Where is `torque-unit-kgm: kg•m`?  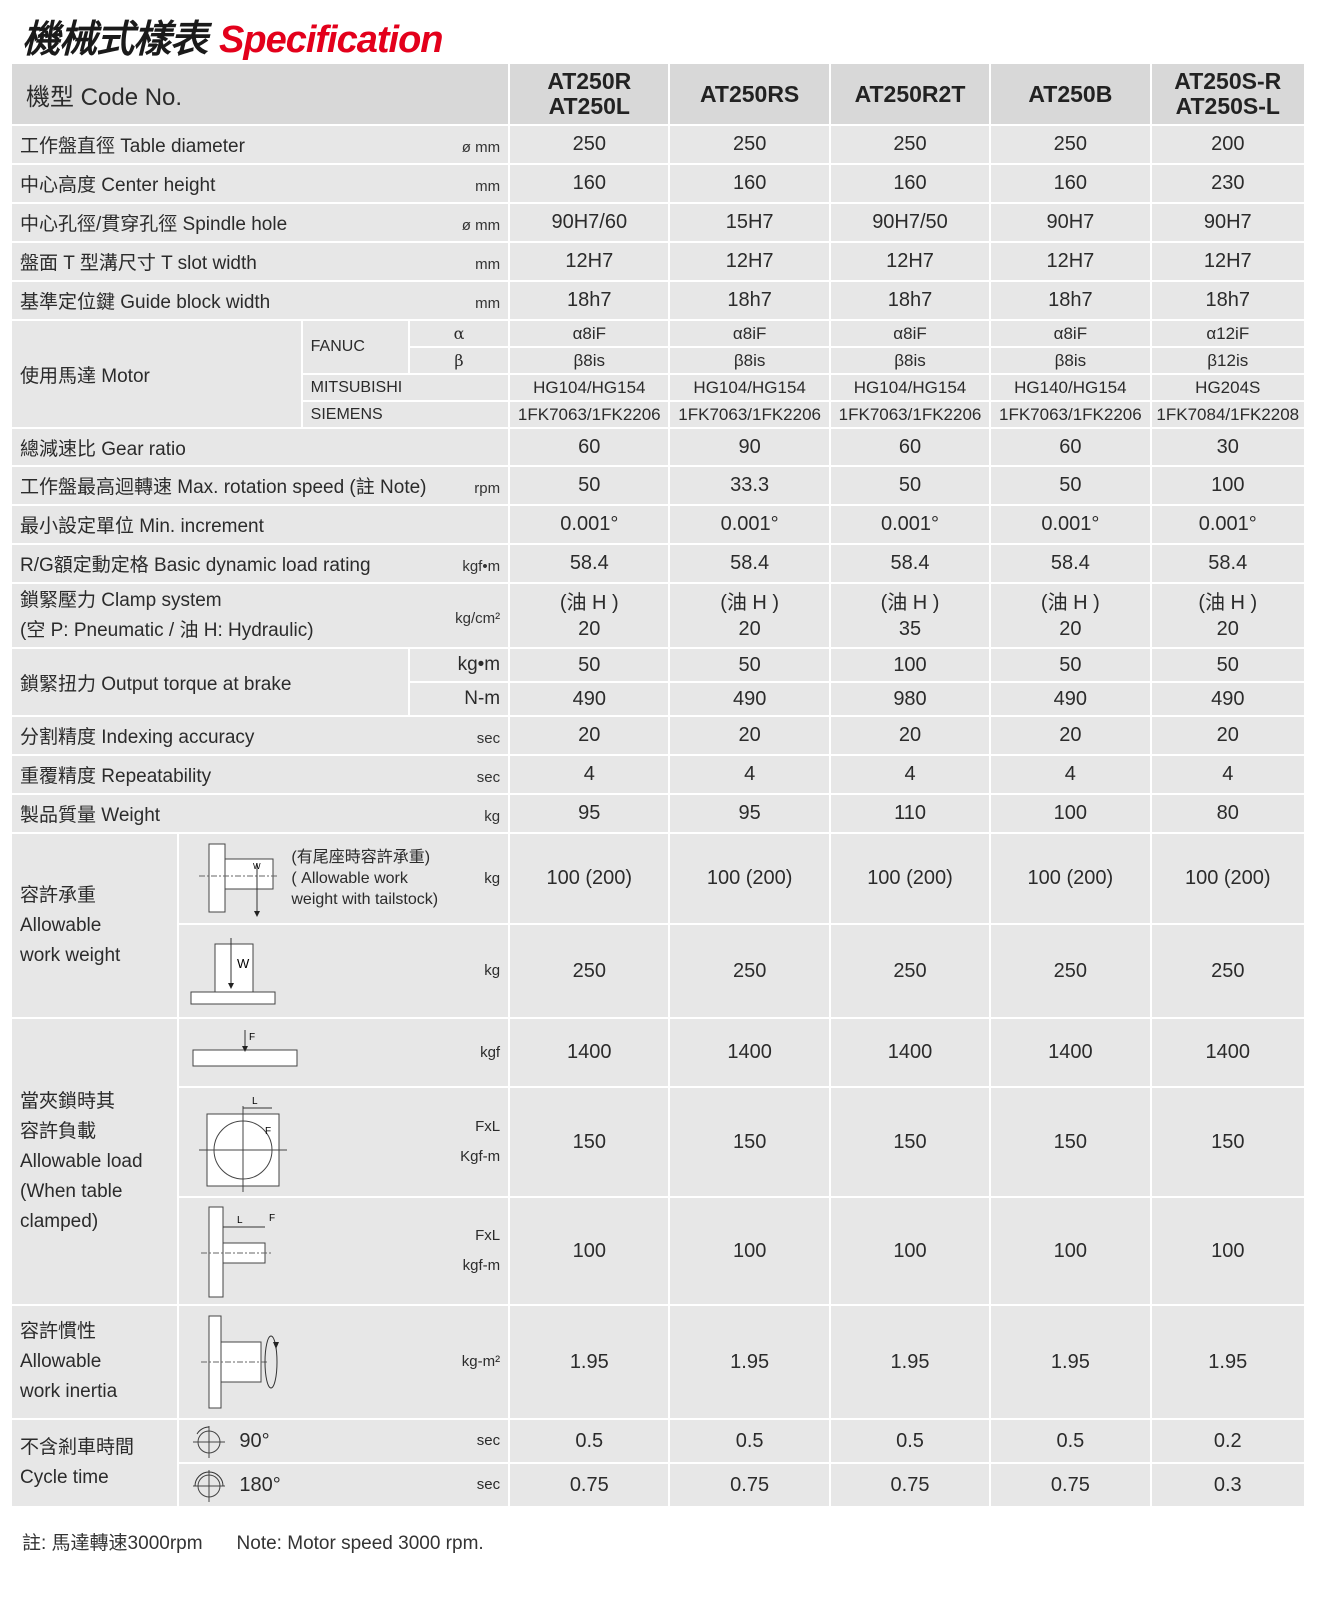 torque-unit-kgm: kg•m is located at coordinates (459, 665).